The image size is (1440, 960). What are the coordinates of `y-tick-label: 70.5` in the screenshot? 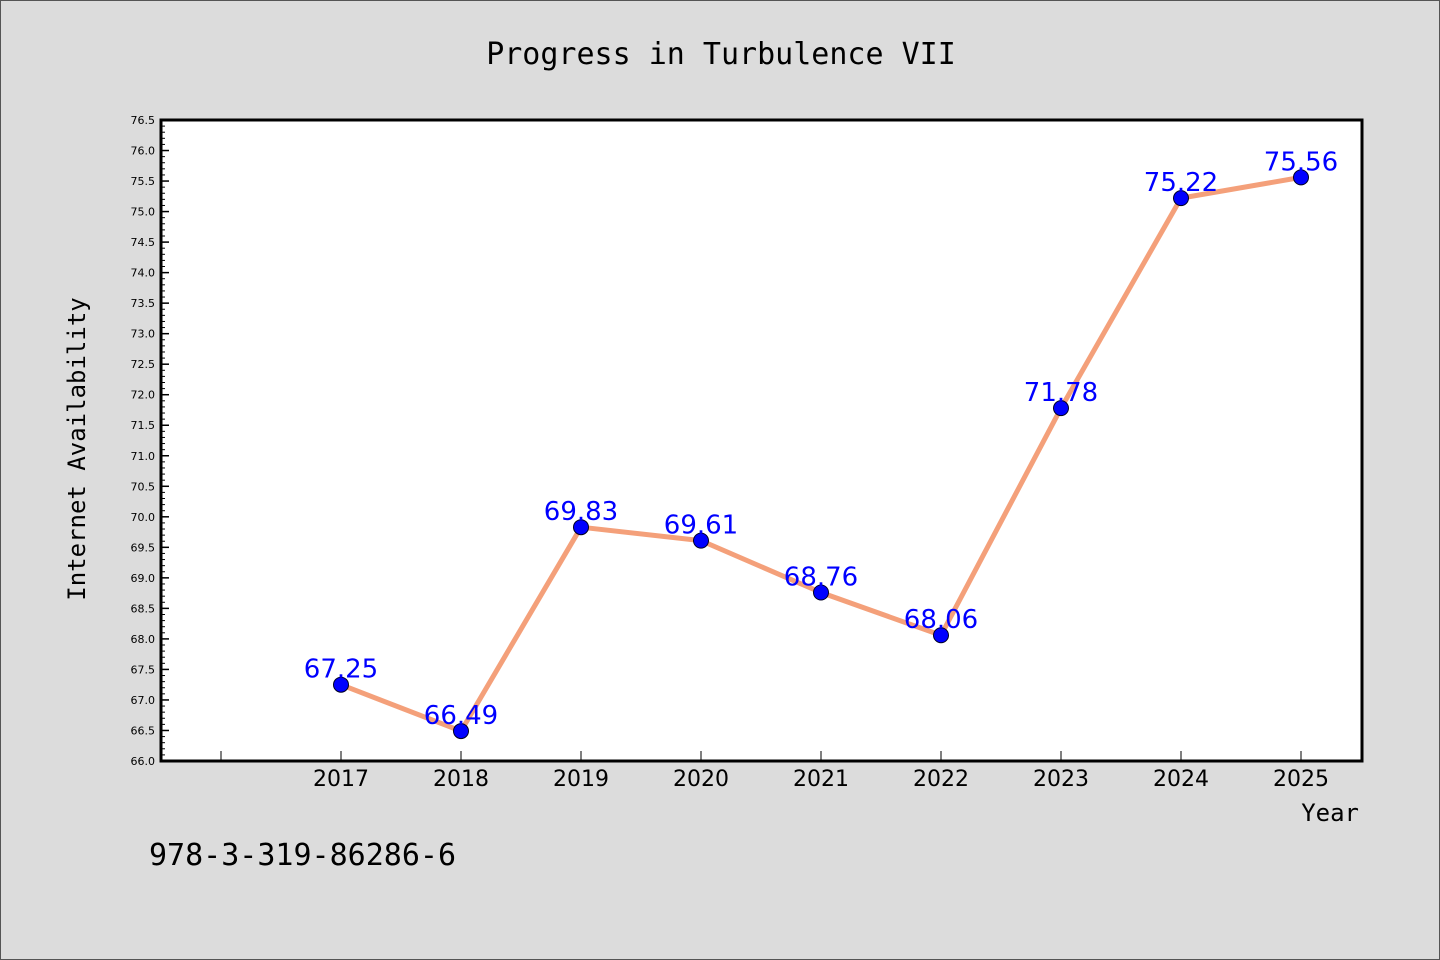 It's located at (143, 486).